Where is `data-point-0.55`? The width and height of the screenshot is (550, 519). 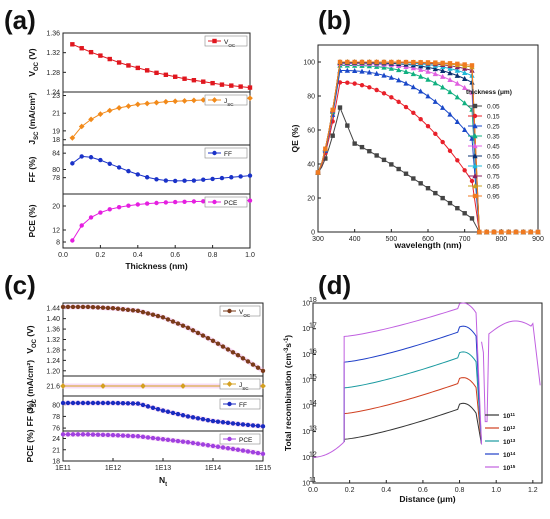 data-point-0.55 is located at coordinates (435, 69).